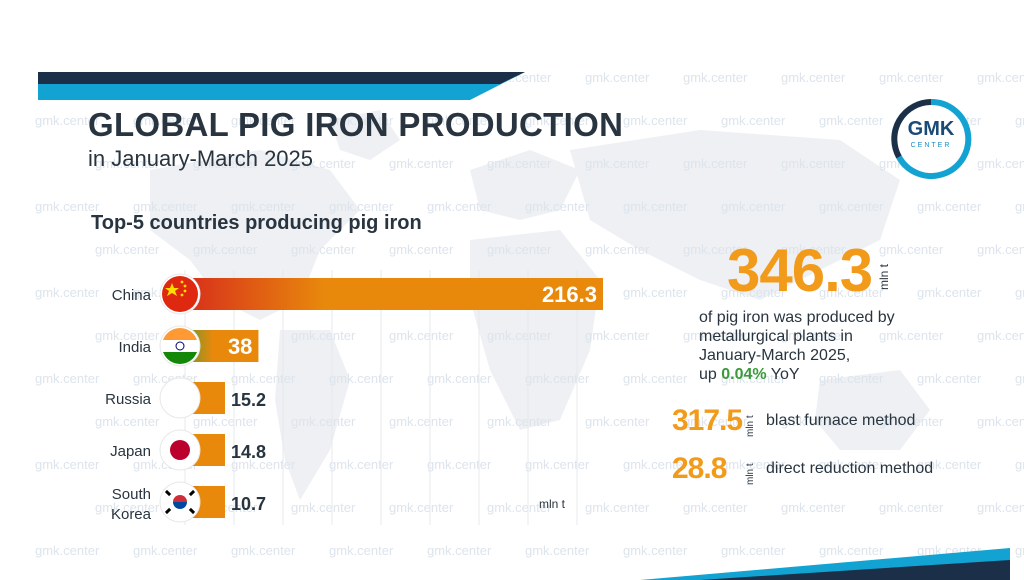 This screenshot has height=580, width=1024. I want to click on category-label: Russia, so click(128, 399).